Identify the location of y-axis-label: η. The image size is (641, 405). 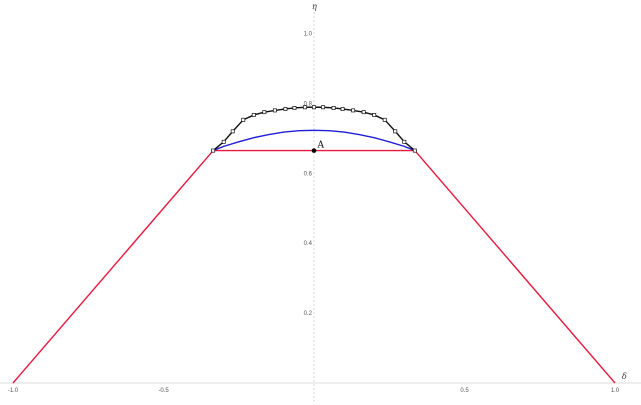
(314, 6).